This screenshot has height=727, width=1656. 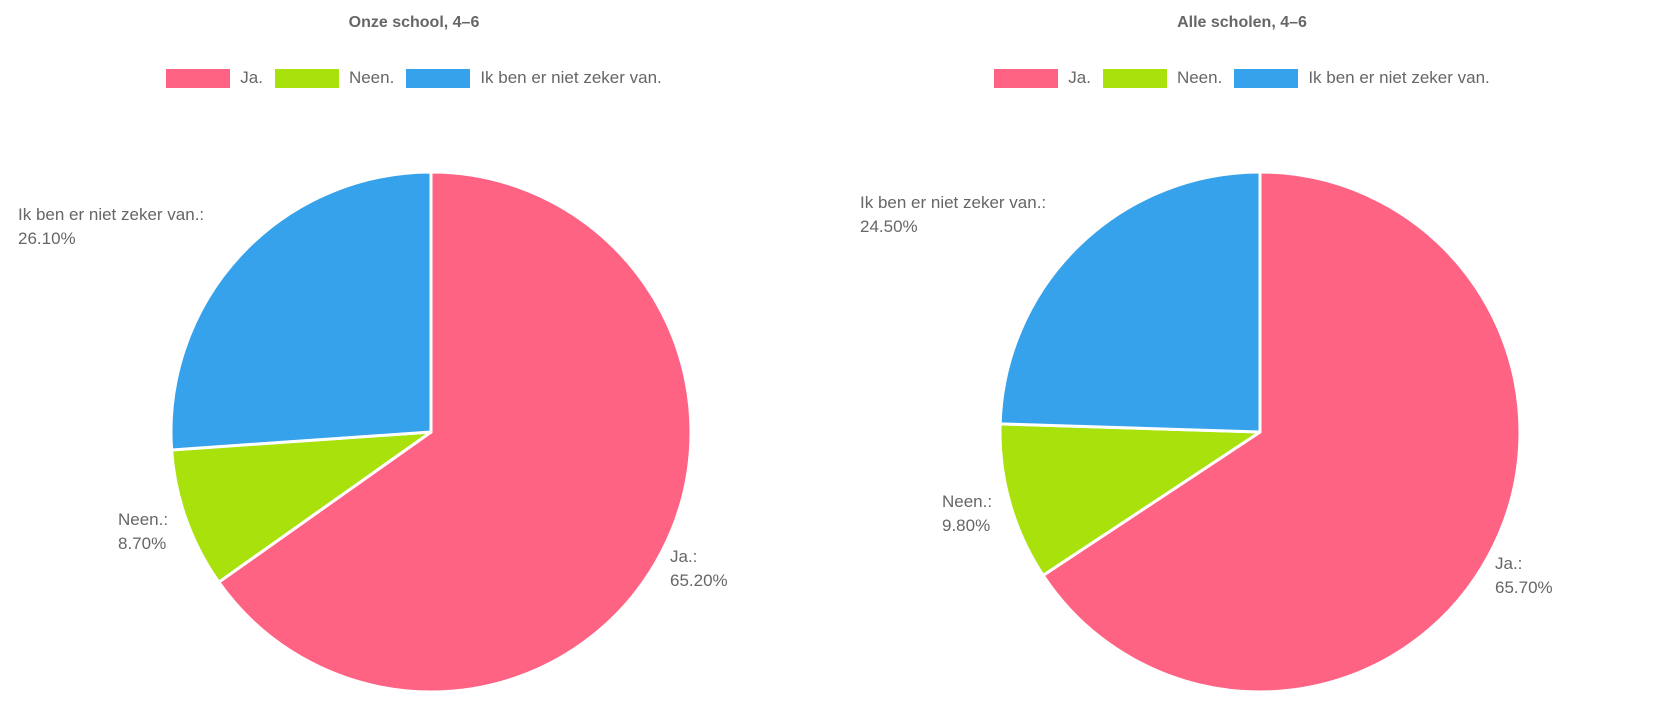 I want to click on slice-label-value: 65.20%, so click(x=699, y=580).